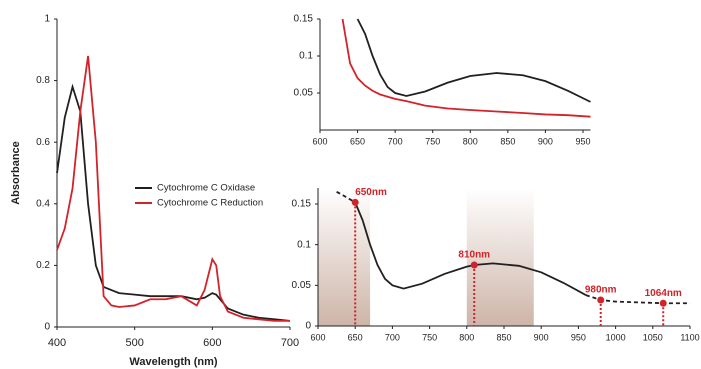  What do you see at coordinates (663, 293) in the screenshot?
I see `point-label: 1064nm` at bounding box center [663, 293].